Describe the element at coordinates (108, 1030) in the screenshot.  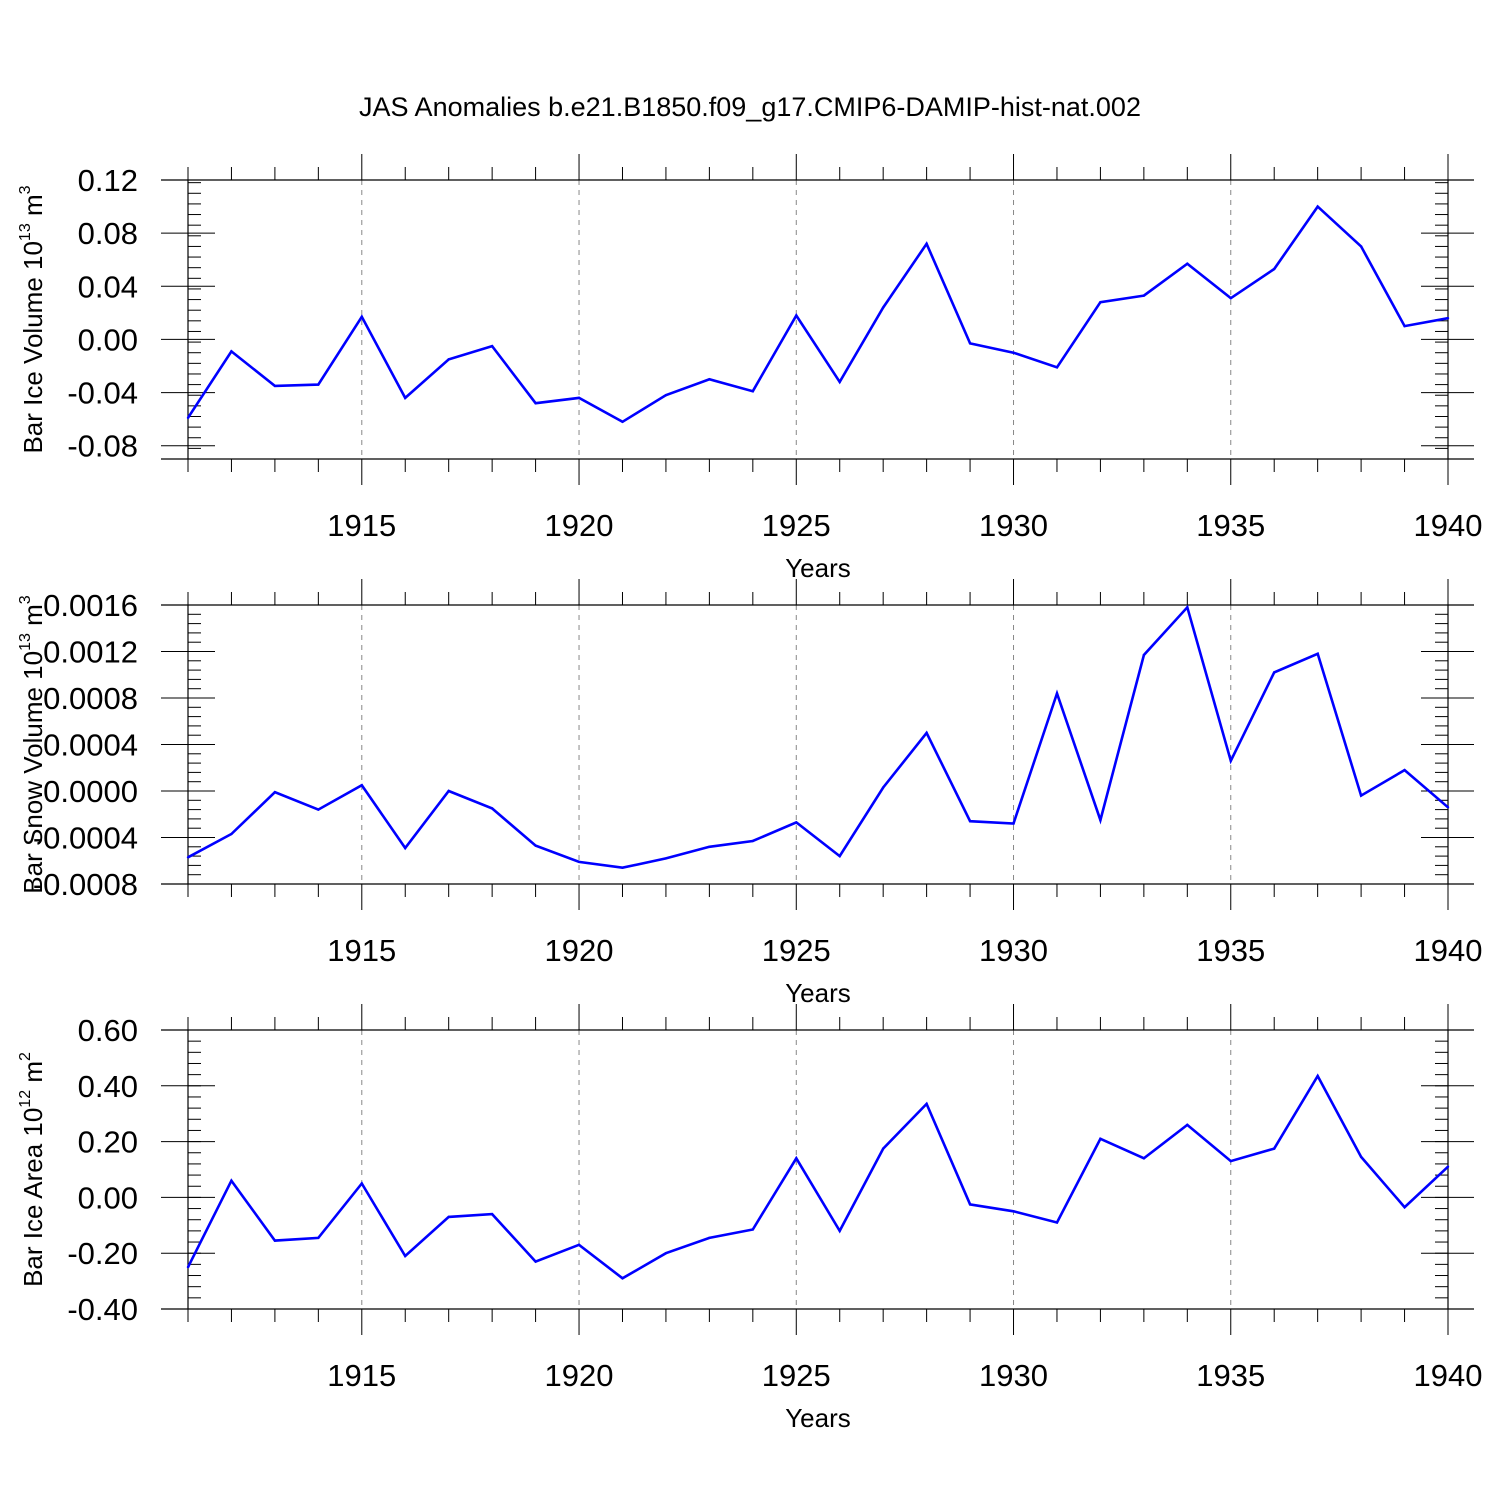
I see `y-tick-label: 0.60` at that location.